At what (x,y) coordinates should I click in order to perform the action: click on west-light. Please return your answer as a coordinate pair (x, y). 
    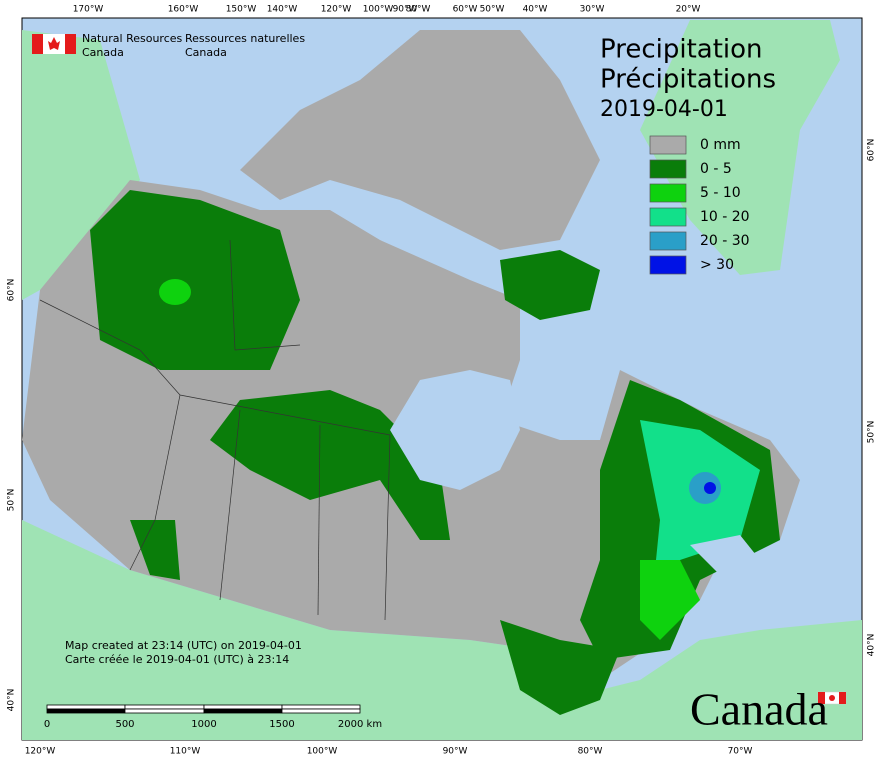
    Looking at the image, I should click on (175, 292).